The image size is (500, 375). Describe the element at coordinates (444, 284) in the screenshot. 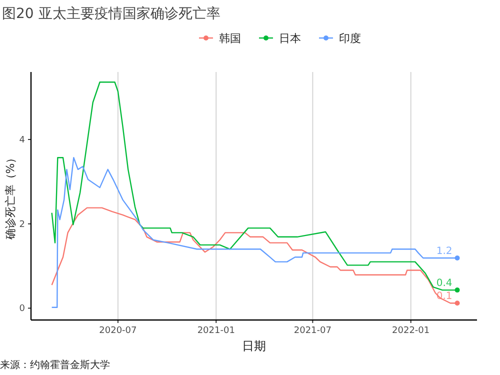

I see `annotation: 0.4` at that location.